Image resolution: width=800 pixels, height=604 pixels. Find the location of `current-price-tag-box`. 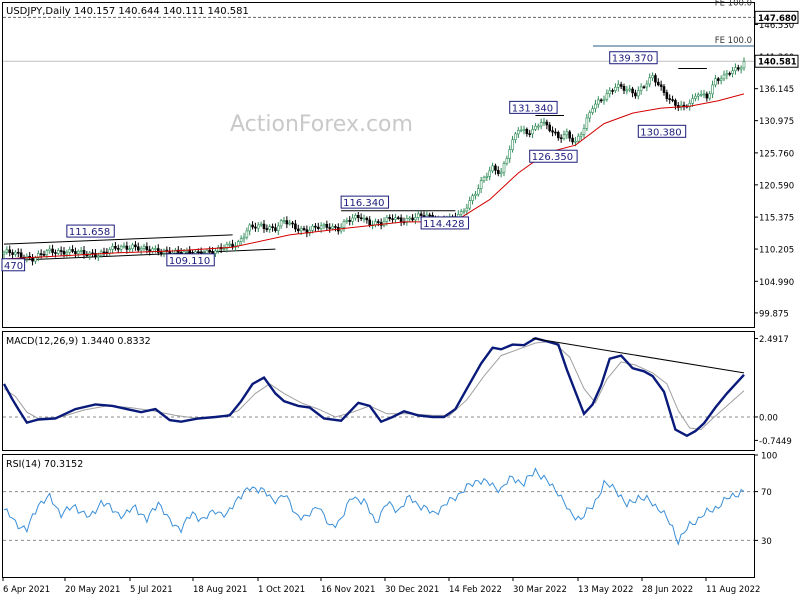

current-price-tag-box is located at coordinates (776, 61).